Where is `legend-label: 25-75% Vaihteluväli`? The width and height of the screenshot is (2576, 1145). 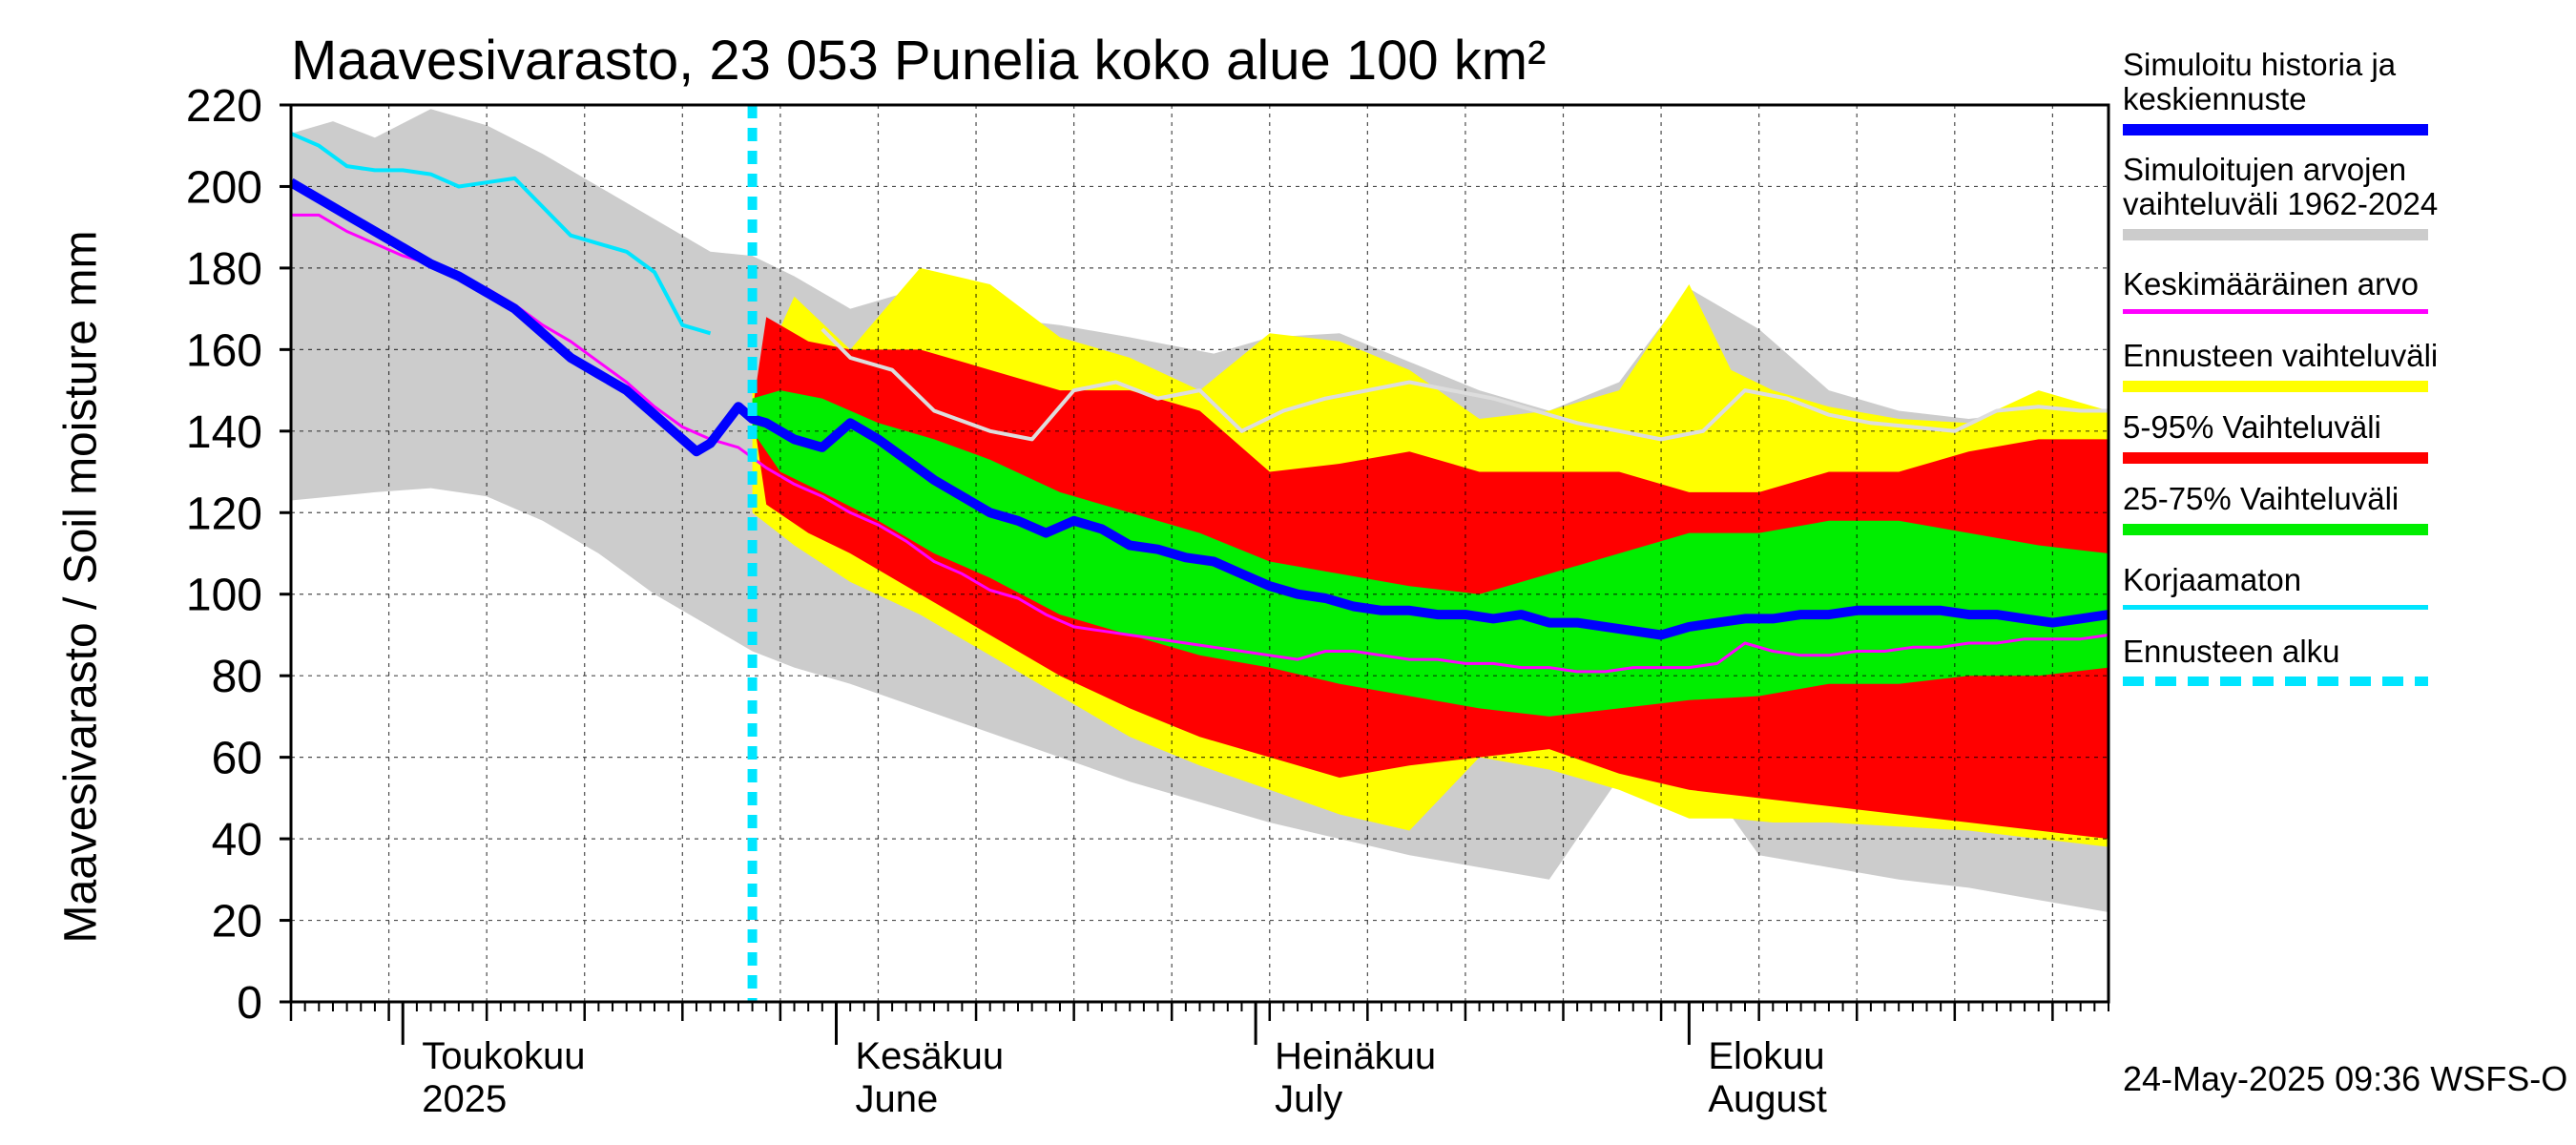
legend-label: 25-75% Vaihteluväli is located at coordinates (2261, 499).